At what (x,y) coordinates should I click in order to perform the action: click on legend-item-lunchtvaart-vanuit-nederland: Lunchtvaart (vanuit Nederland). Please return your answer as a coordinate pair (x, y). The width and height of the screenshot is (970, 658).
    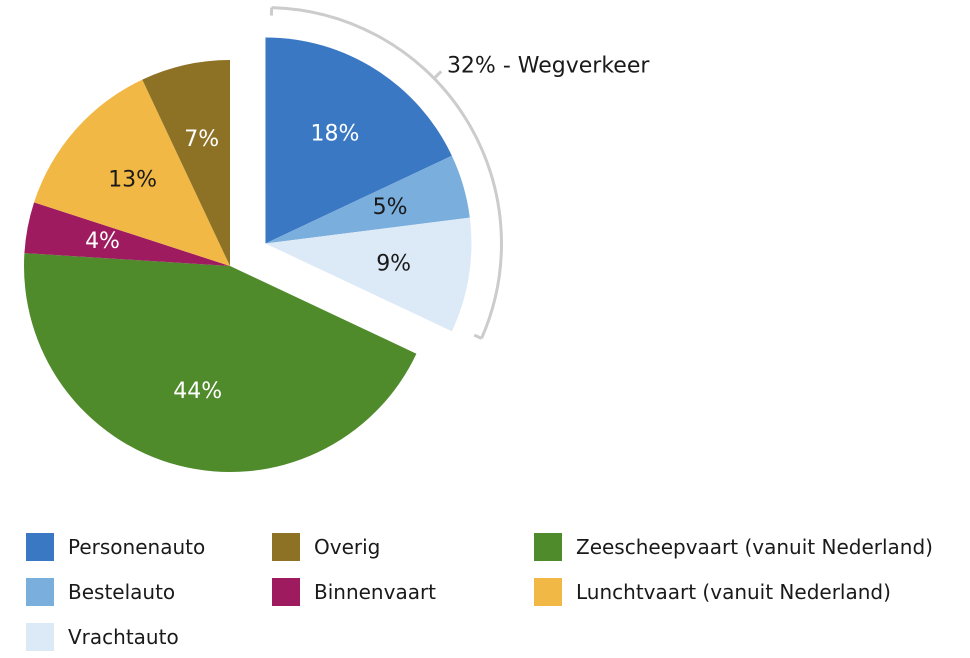
    Looking at the image, I should click on (712, 592).